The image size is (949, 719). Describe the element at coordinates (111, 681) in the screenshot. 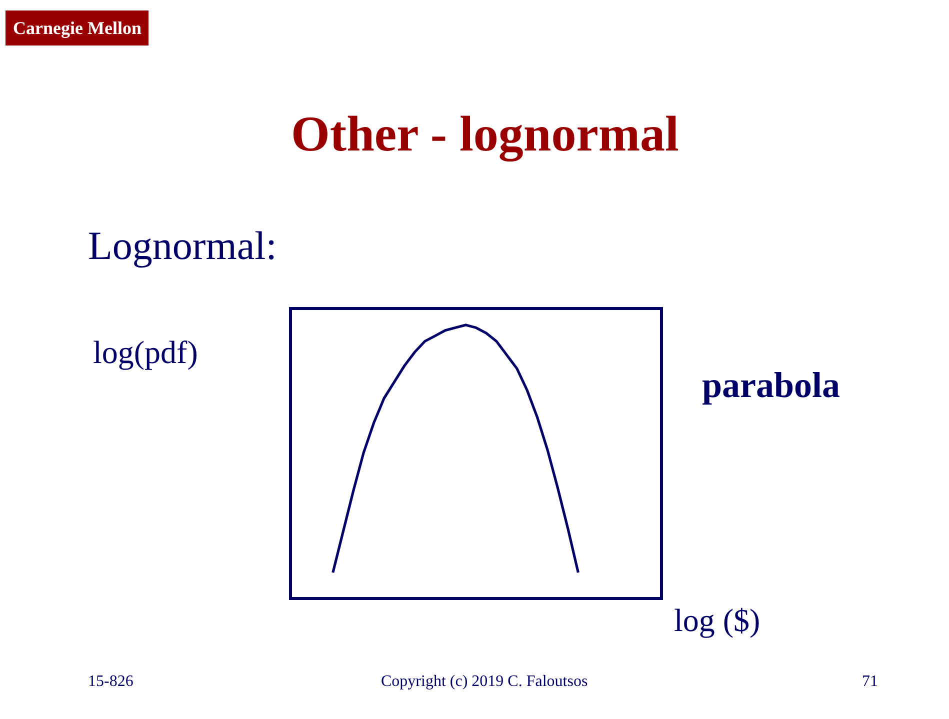

I see `text: 15-826` at that location.